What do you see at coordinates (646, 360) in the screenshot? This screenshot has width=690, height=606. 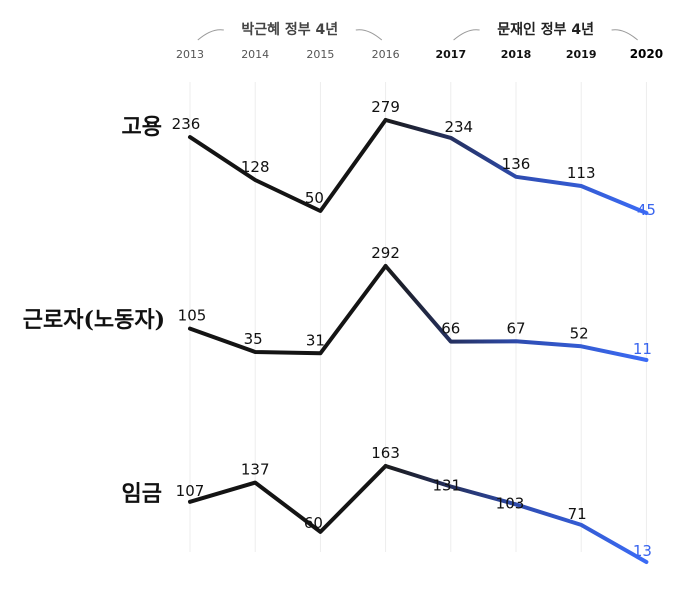 I see `data-point-2-2020` at bounding box center [646, 360].